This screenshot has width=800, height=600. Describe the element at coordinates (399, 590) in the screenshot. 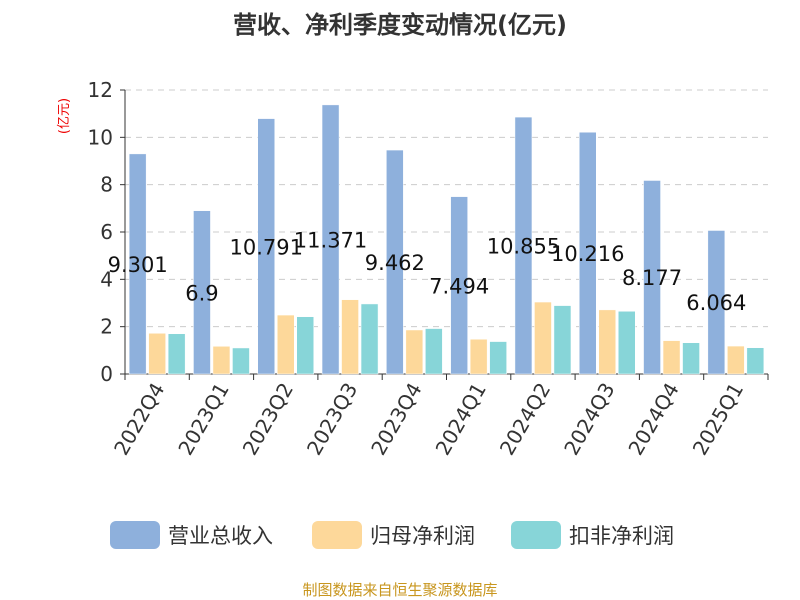

I see `source-note: 制图数据来自恒生聚源数据库` at that location.